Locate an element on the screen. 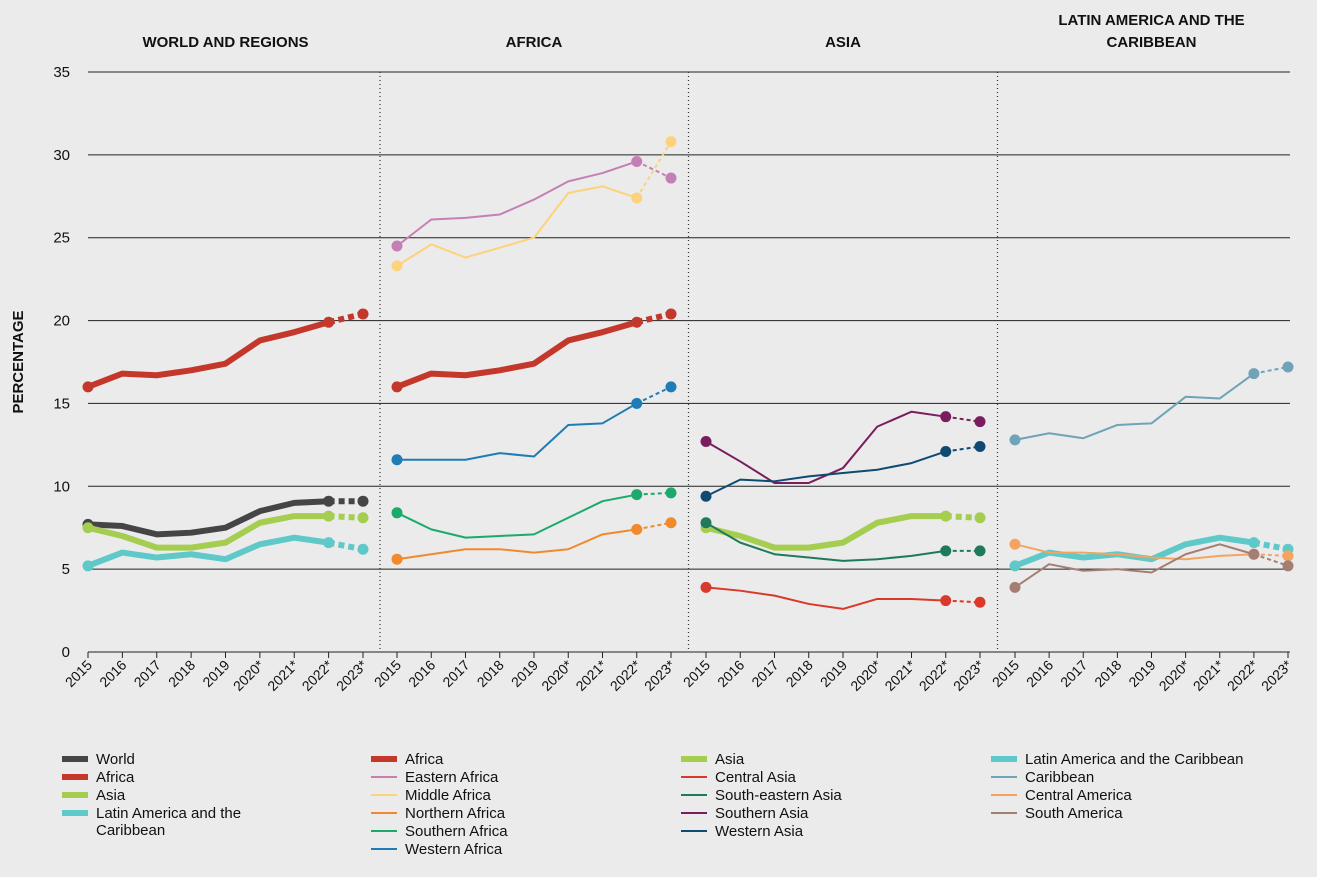  panel-title: AFRICA is located at coordinates (534, 42).